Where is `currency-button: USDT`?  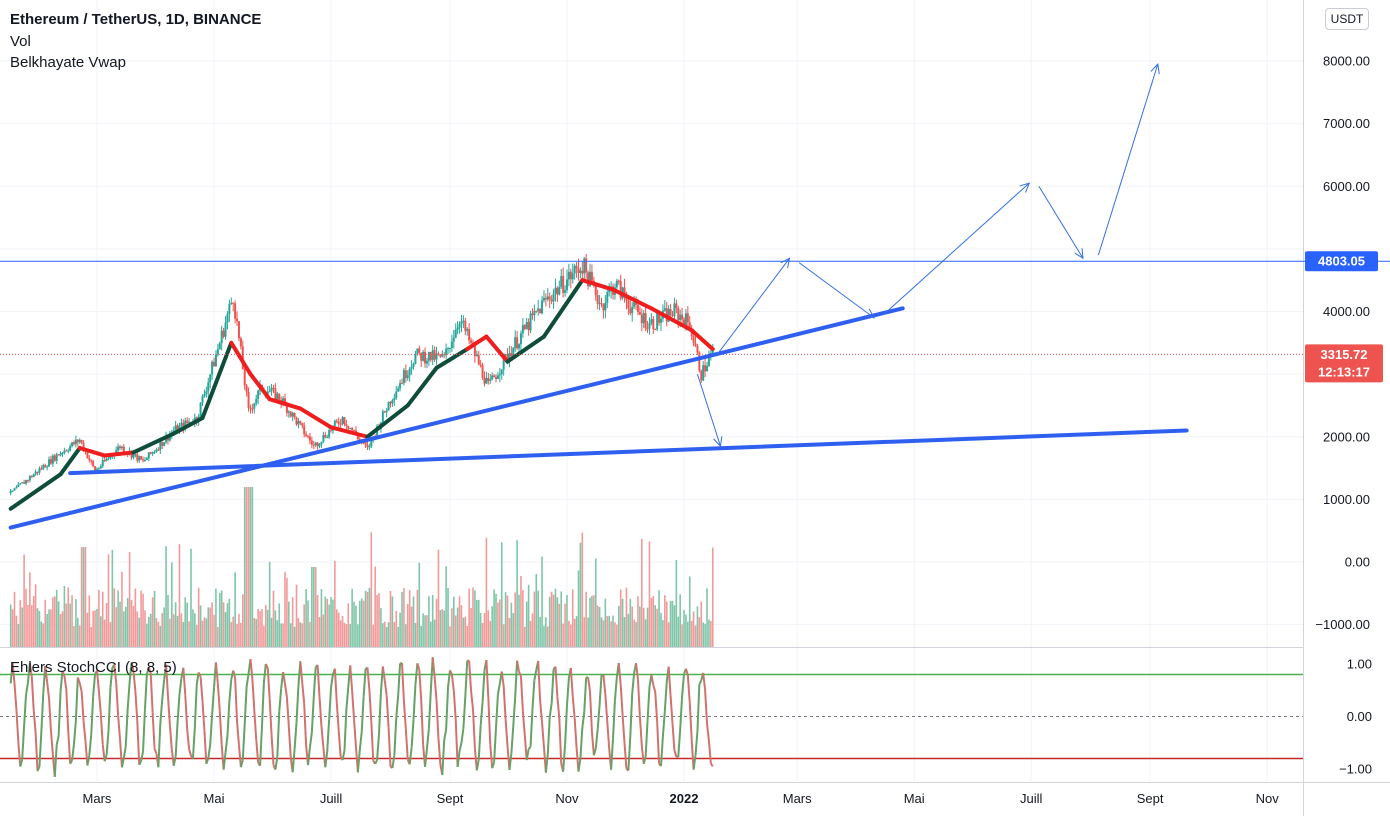 currency-button: USDT is located at coordinates (1347, 19).